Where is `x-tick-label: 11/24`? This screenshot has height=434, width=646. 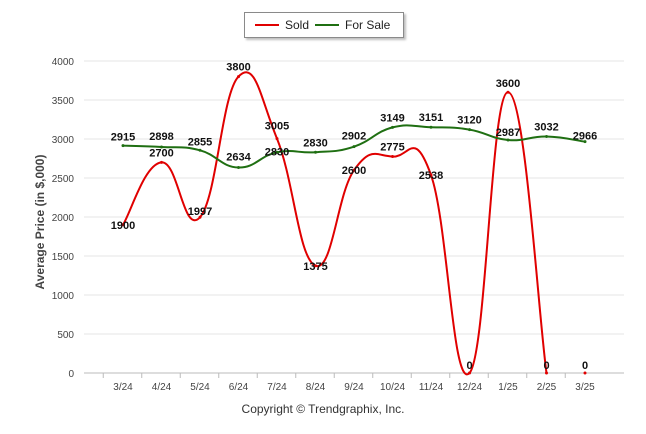
x-tick-label: 11/24 is located at coordinates (431, 387).